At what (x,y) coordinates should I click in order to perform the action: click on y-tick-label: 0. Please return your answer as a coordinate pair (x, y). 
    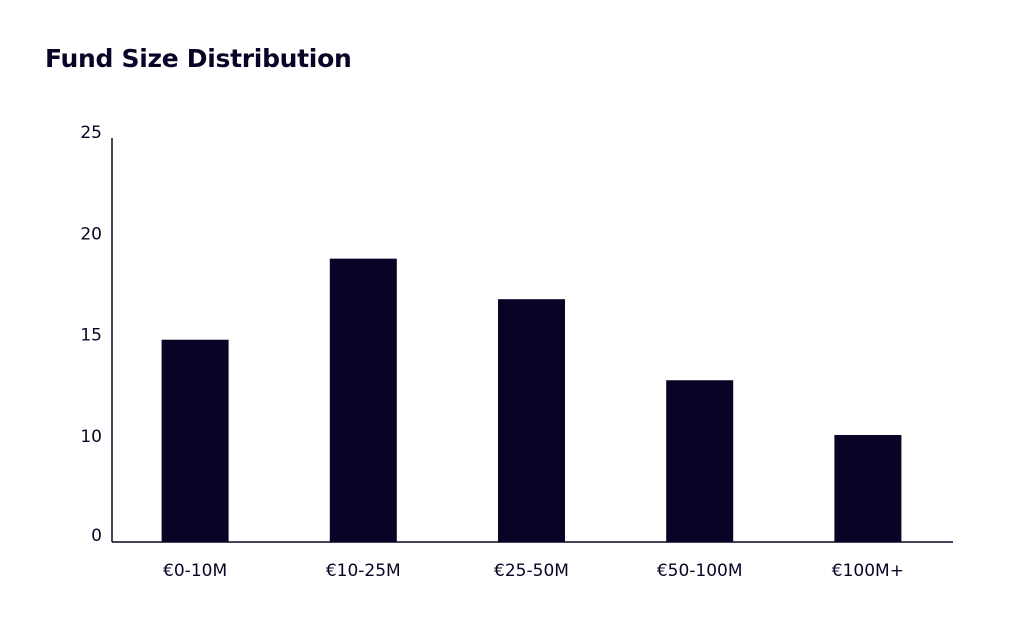
    Looking at the image, I should click on (96, 536).